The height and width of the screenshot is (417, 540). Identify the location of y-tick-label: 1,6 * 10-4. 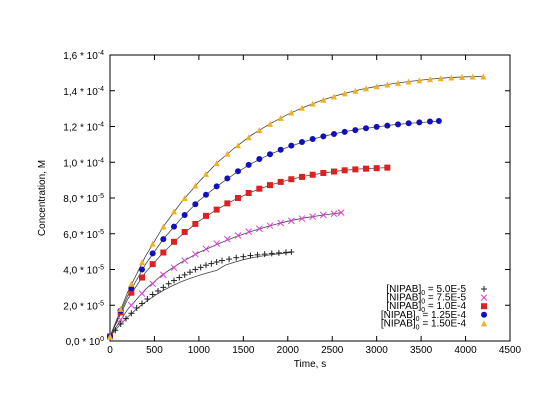
(83, 56).